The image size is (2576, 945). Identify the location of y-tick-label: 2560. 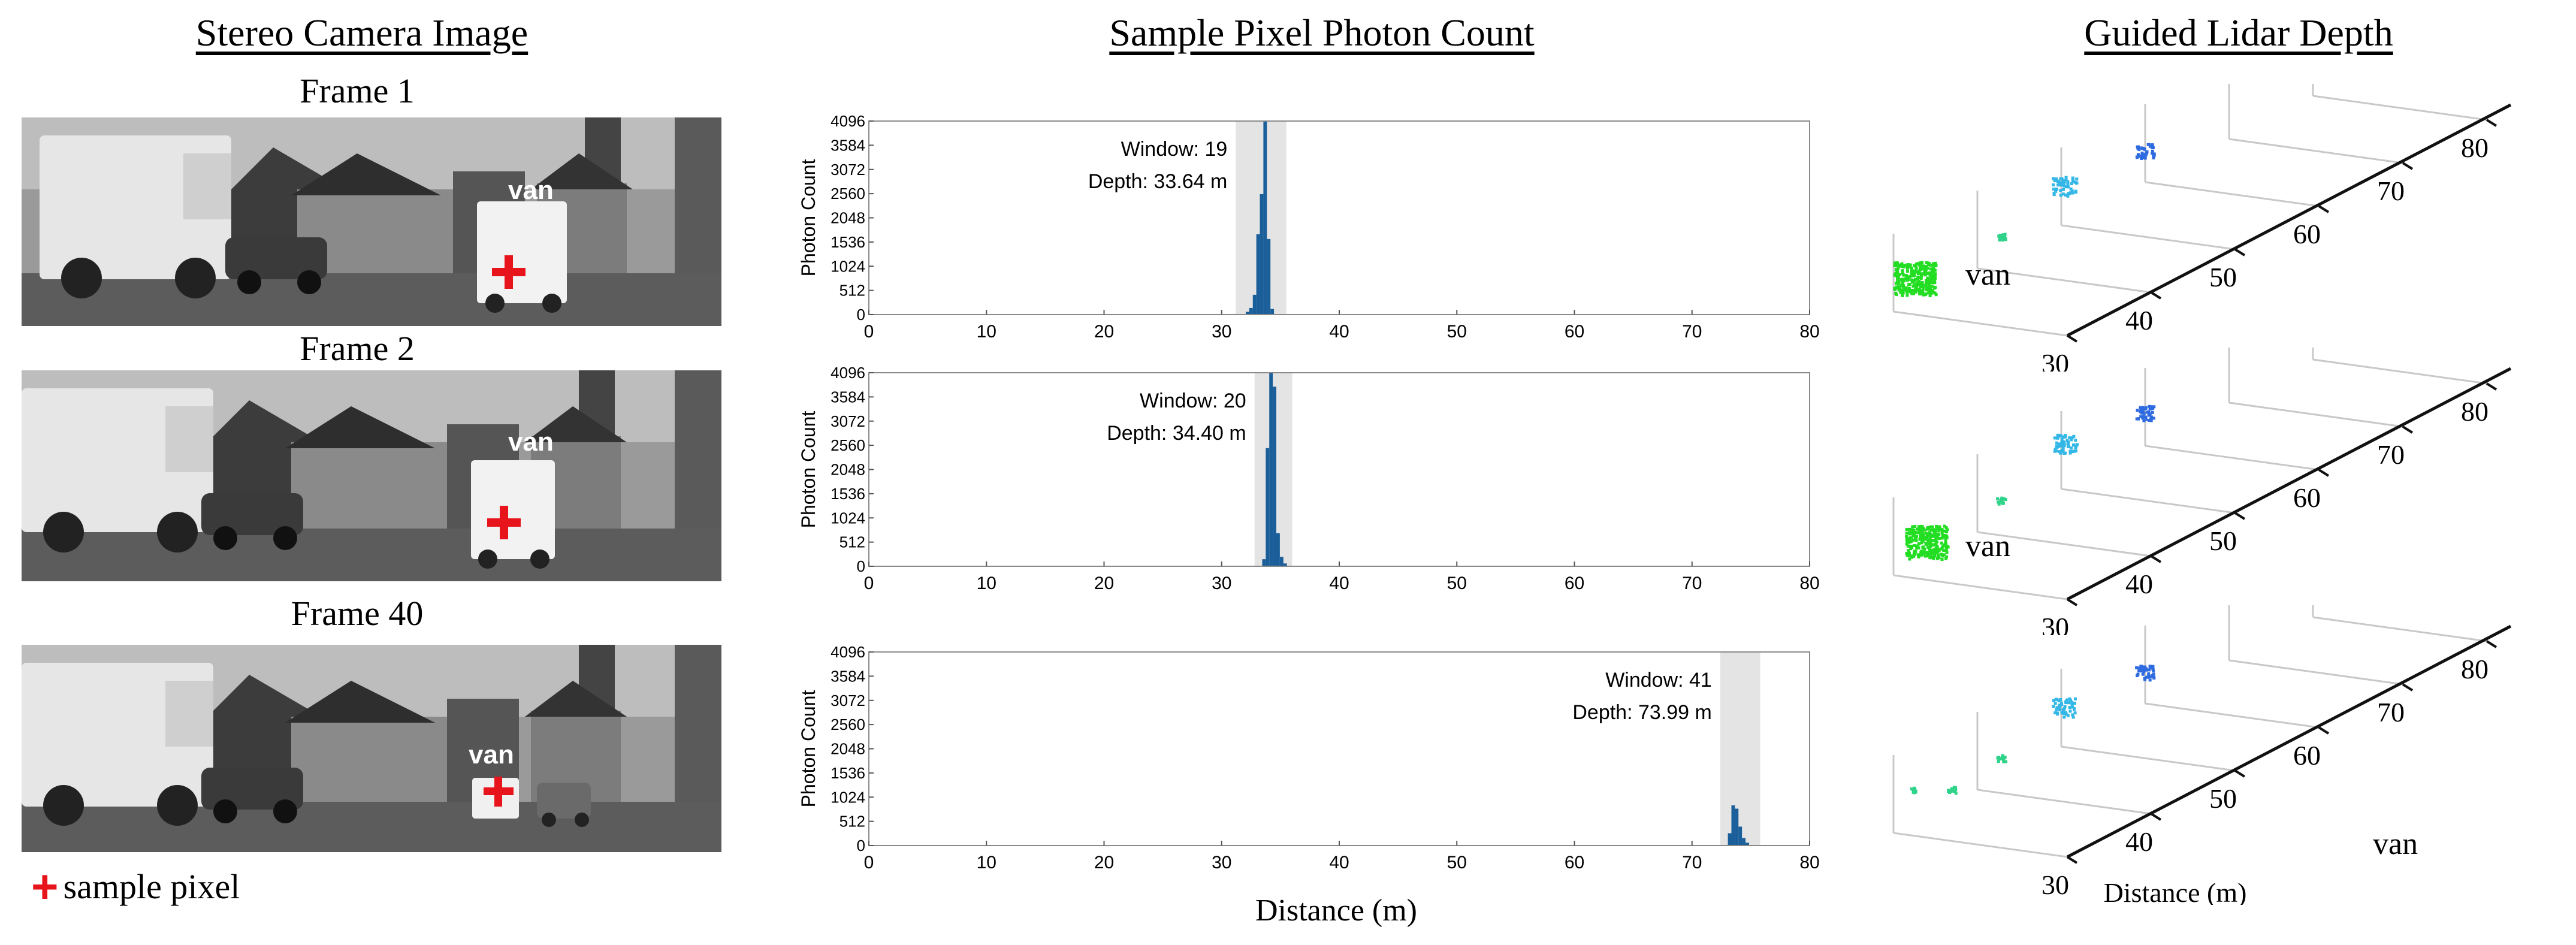
(848, 445).